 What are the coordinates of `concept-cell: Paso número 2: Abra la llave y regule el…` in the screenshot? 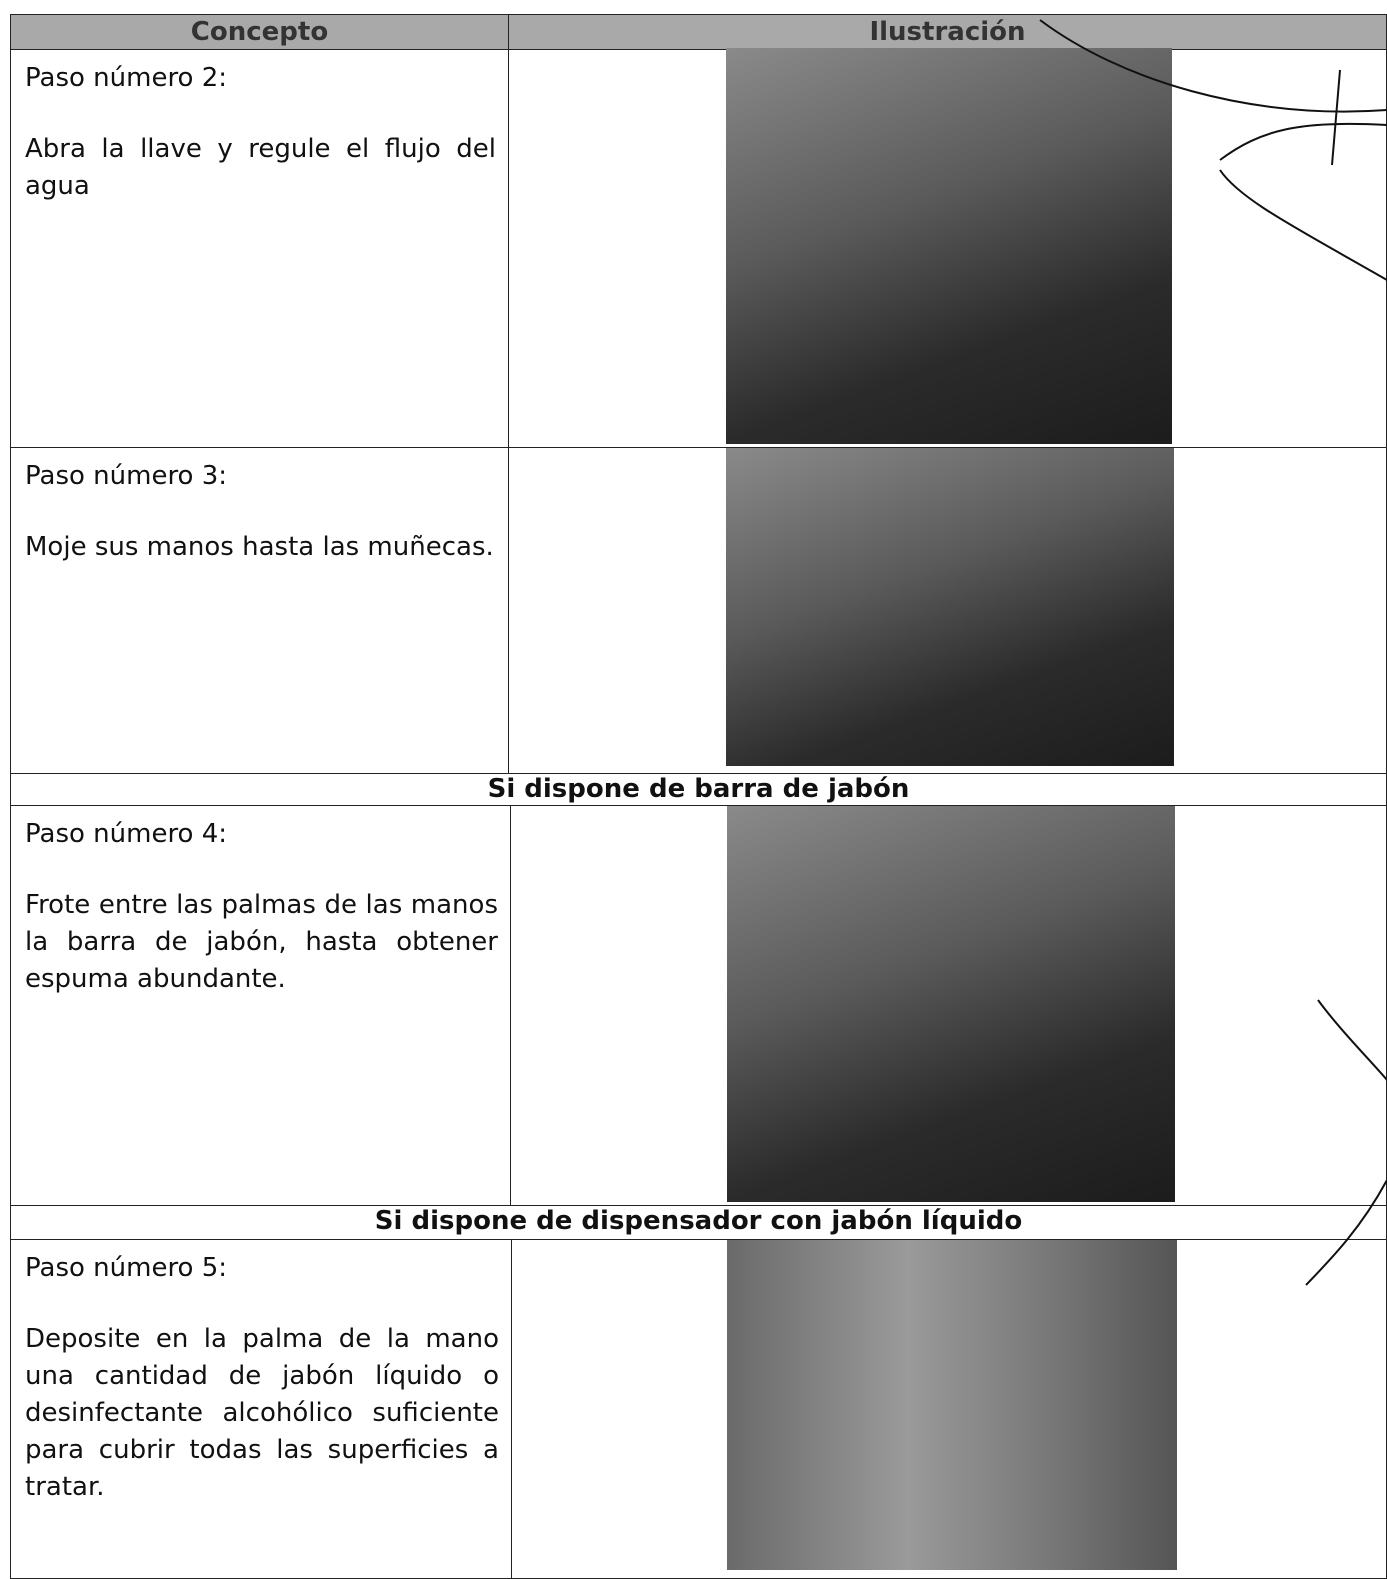 It's located at (259, 248).